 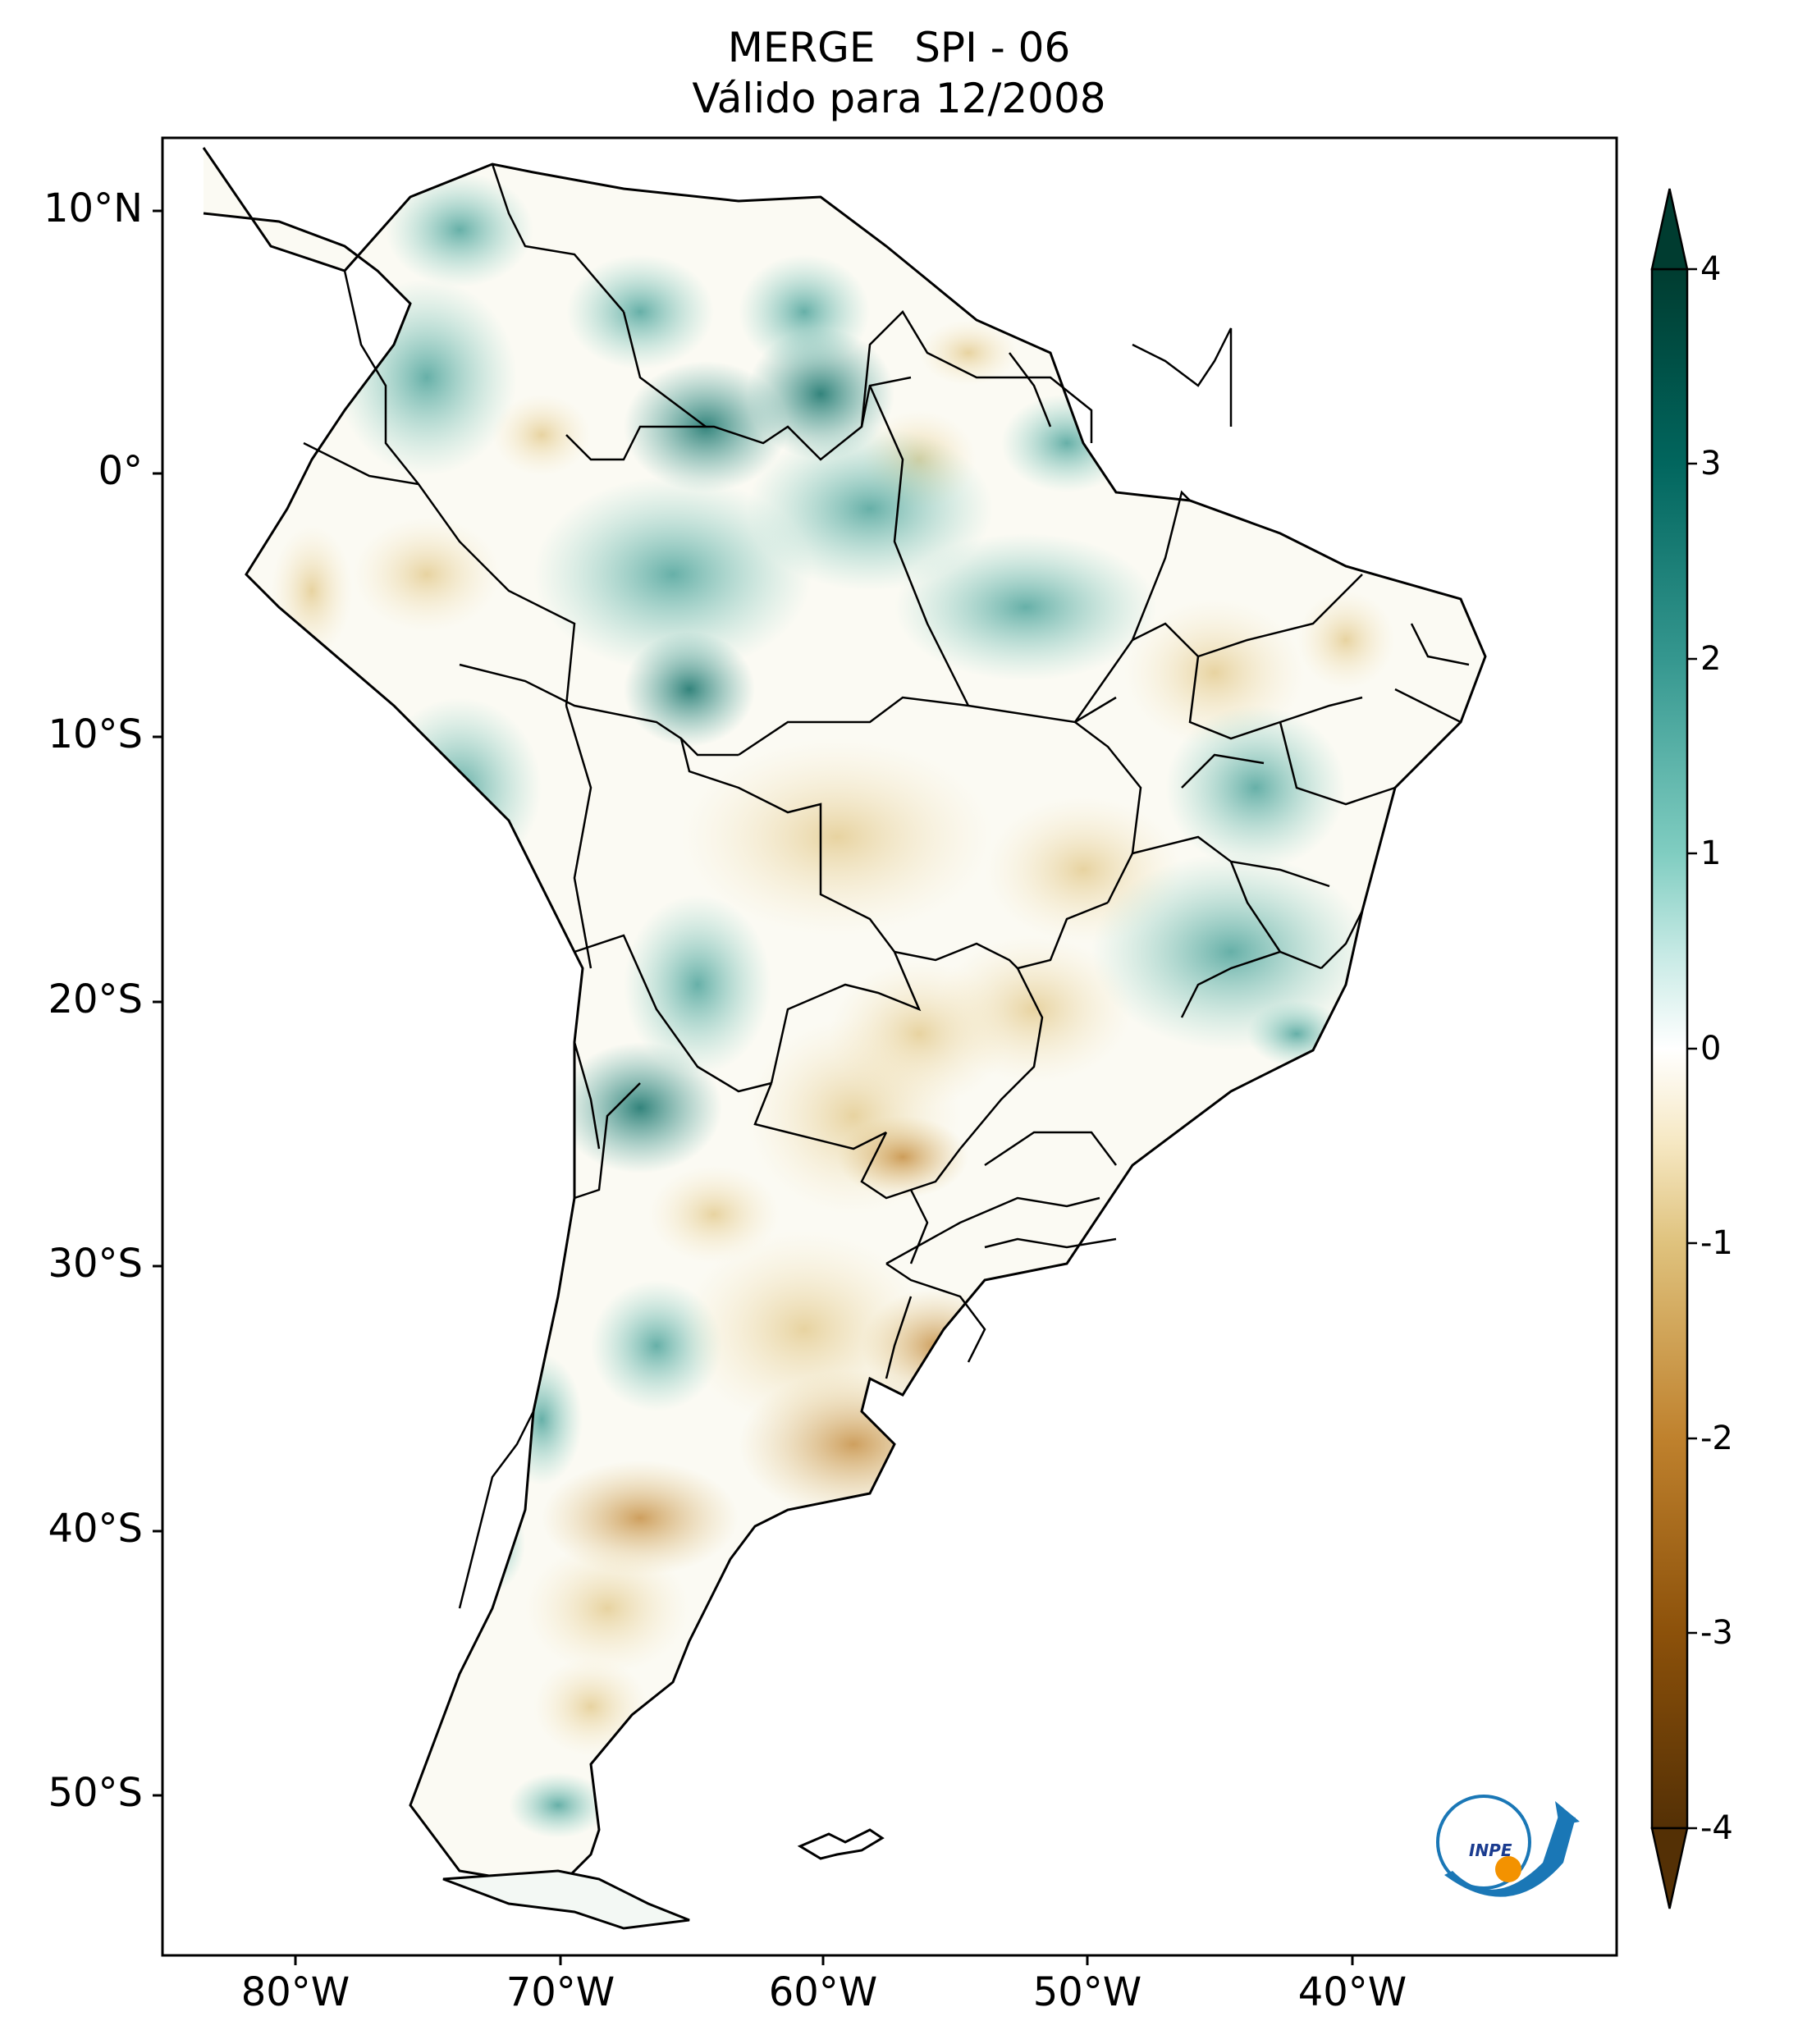 I want to click on colorbar-label-3: 3, so click(x=1711, y=463).